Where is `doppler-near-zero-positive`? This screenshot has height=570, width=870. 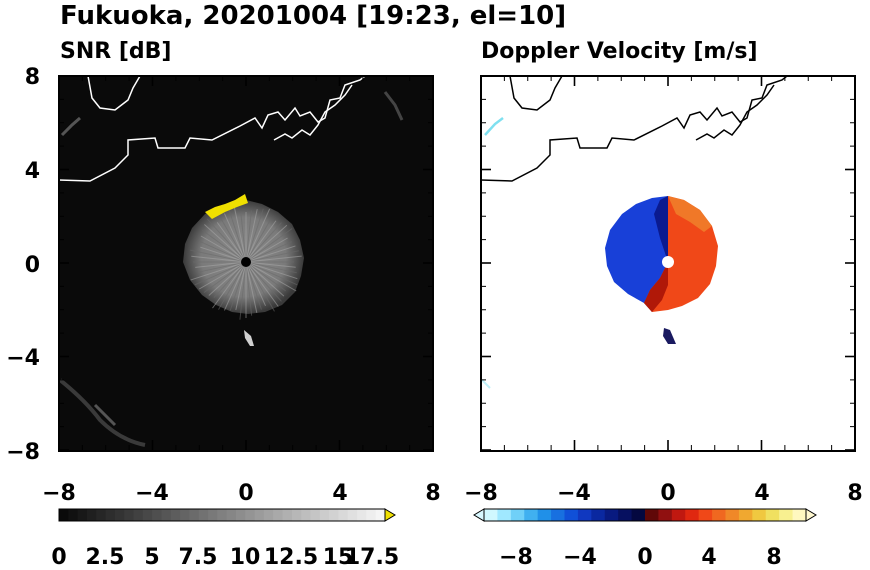
doppler-near-zero-positive is located at coordinates (656, 287).